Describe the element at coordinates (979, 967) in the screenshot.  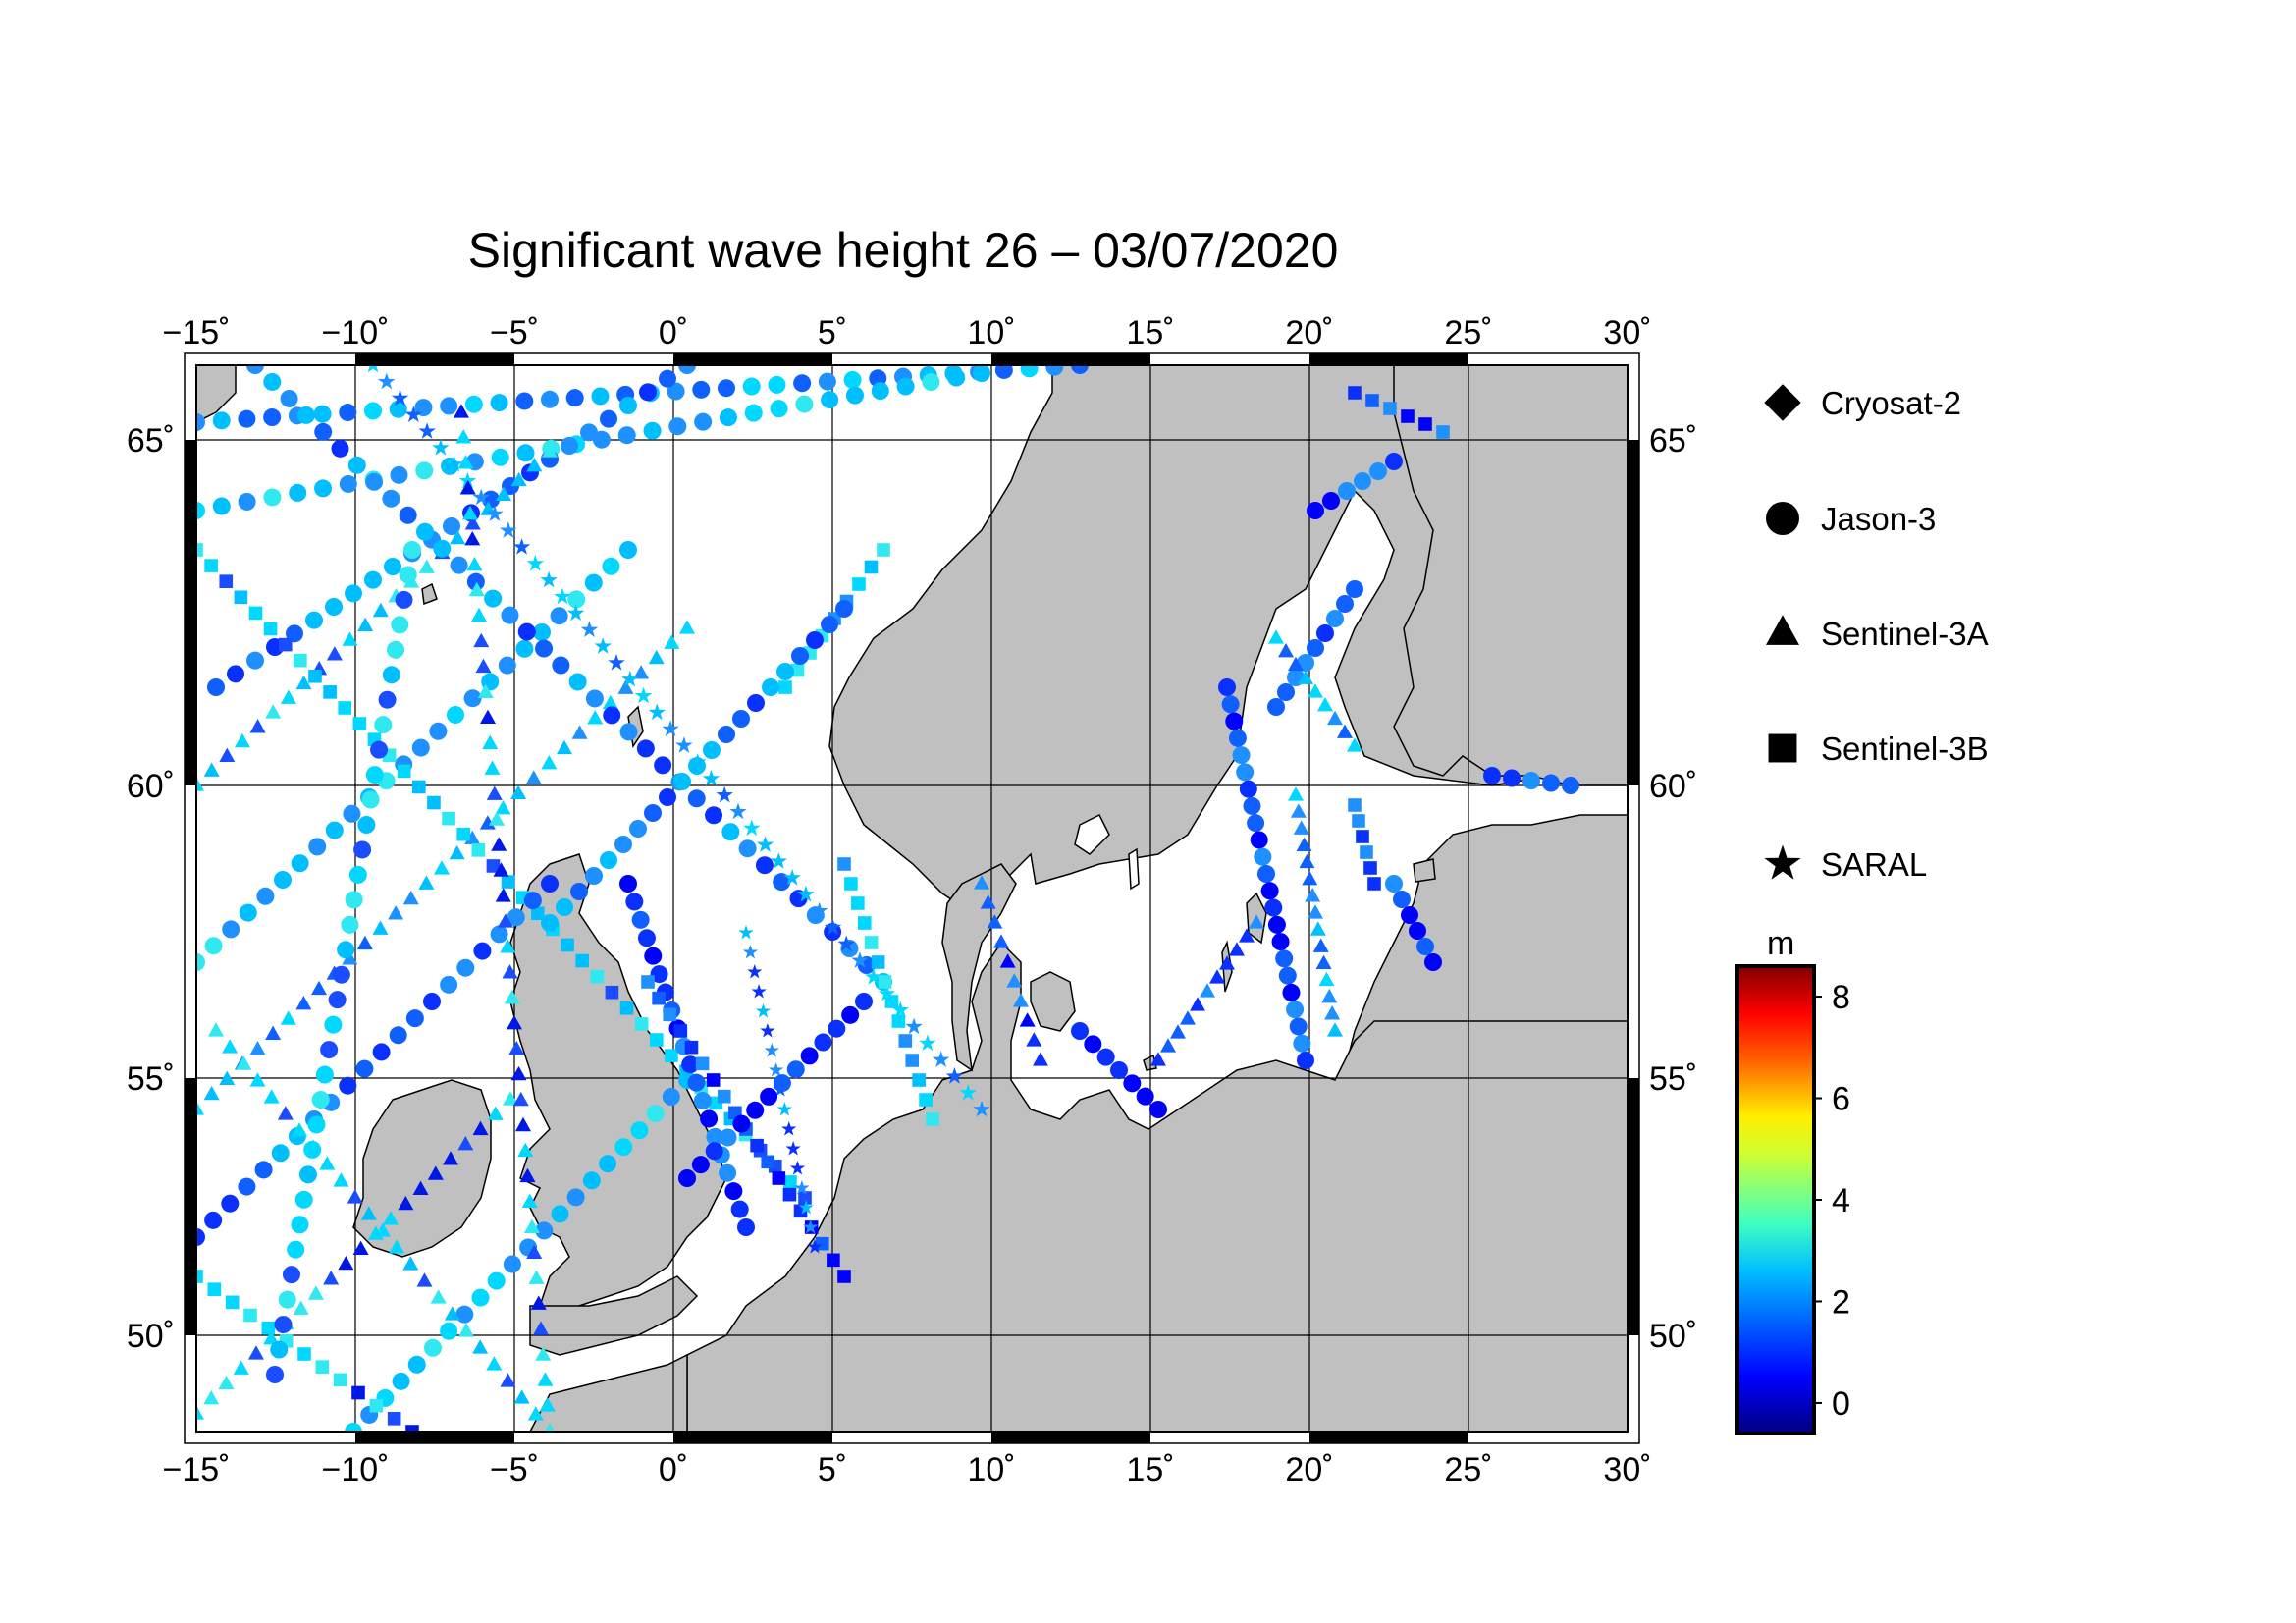
I see `denmark-land` at that location.